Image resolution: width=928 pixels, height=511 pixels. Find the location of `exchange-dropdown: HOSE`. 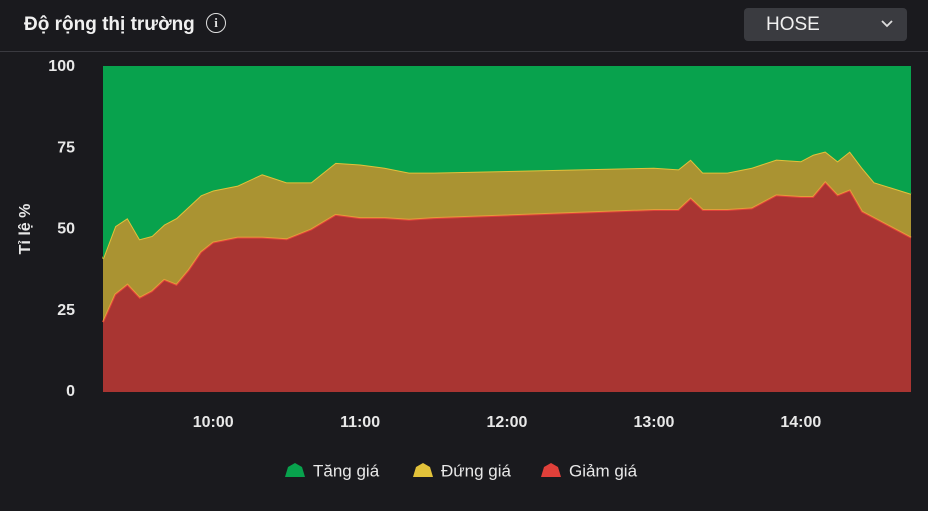

exchange-dropdown: HOSE is located at coordinates (825, 24).